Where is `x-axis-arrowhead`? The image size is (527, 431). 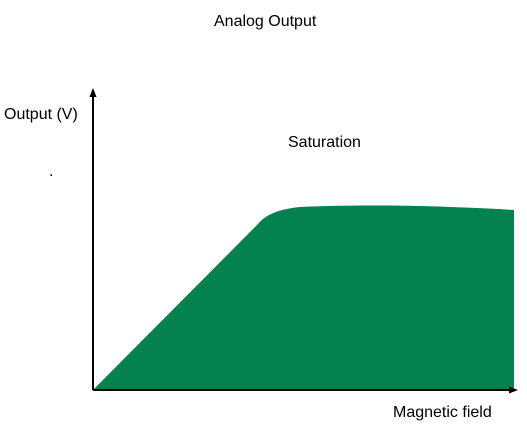
x-axis-arrowhead is located at coordinates (513, 390).